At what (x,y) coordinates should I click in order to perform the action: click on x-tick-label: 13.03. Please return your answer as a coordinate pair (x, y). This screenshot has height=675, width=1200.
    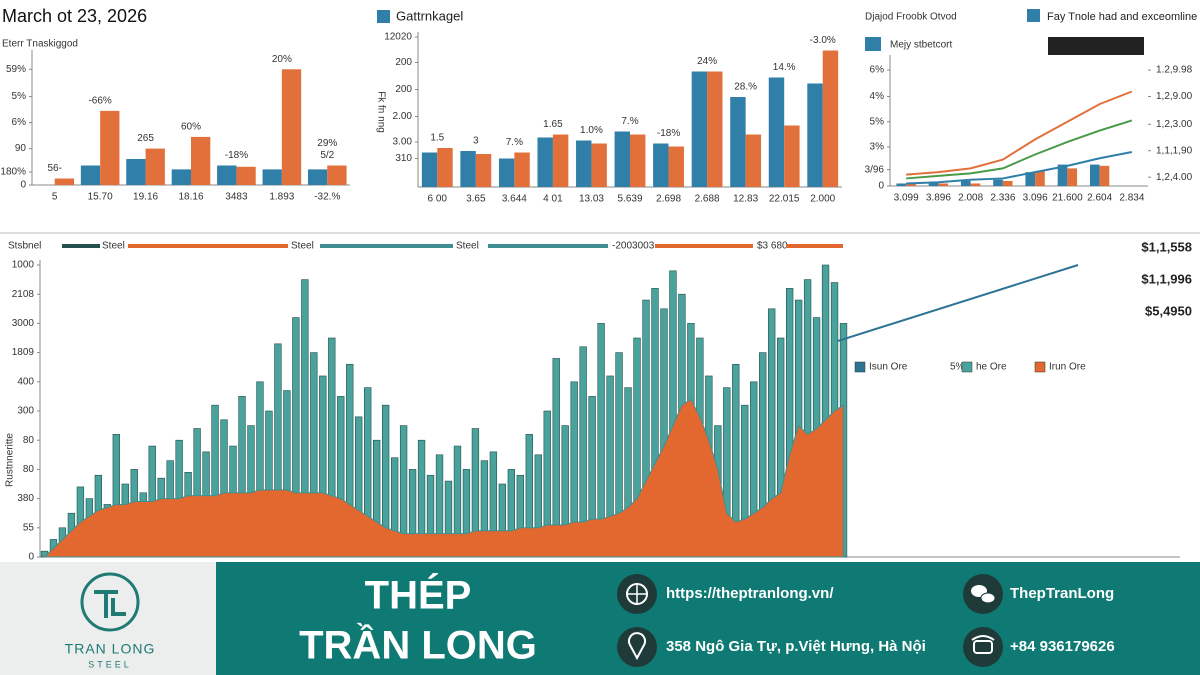
    Looking at the image, I should click on (591, 199).